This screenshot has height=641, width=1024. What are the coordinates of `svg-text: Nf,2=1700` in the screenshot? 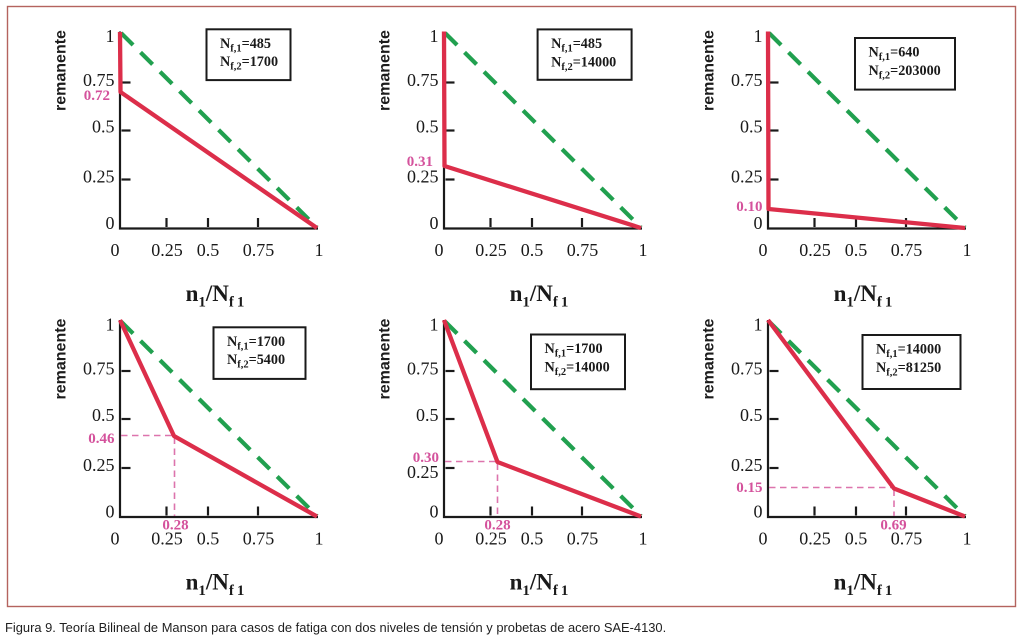 It's located at (249, 63).